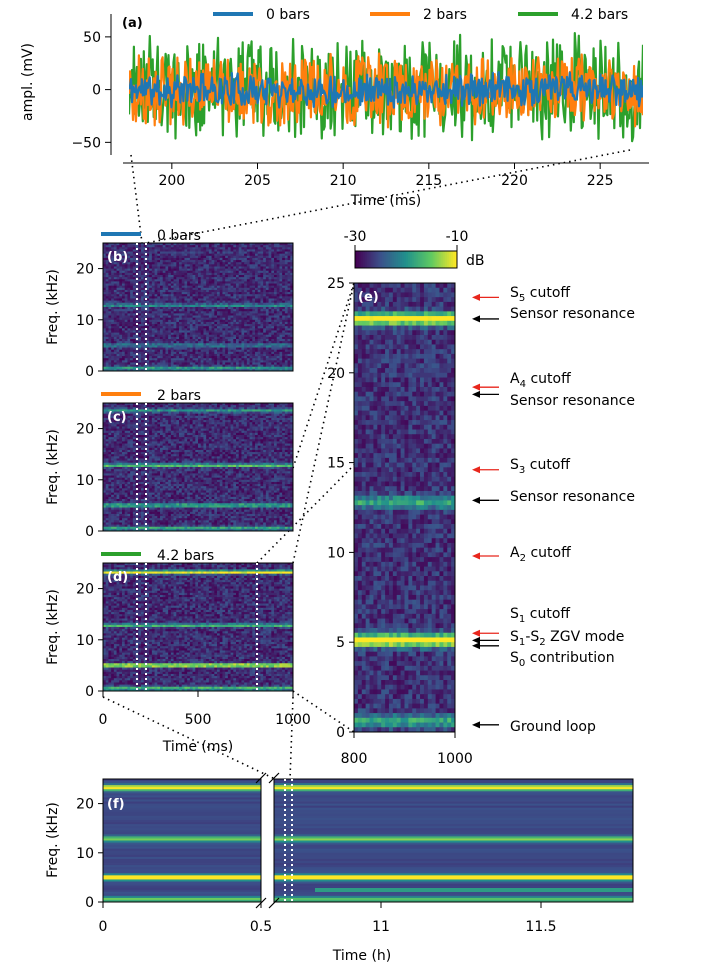  I want to click on panel-a-plot-area, so click(386, 87).